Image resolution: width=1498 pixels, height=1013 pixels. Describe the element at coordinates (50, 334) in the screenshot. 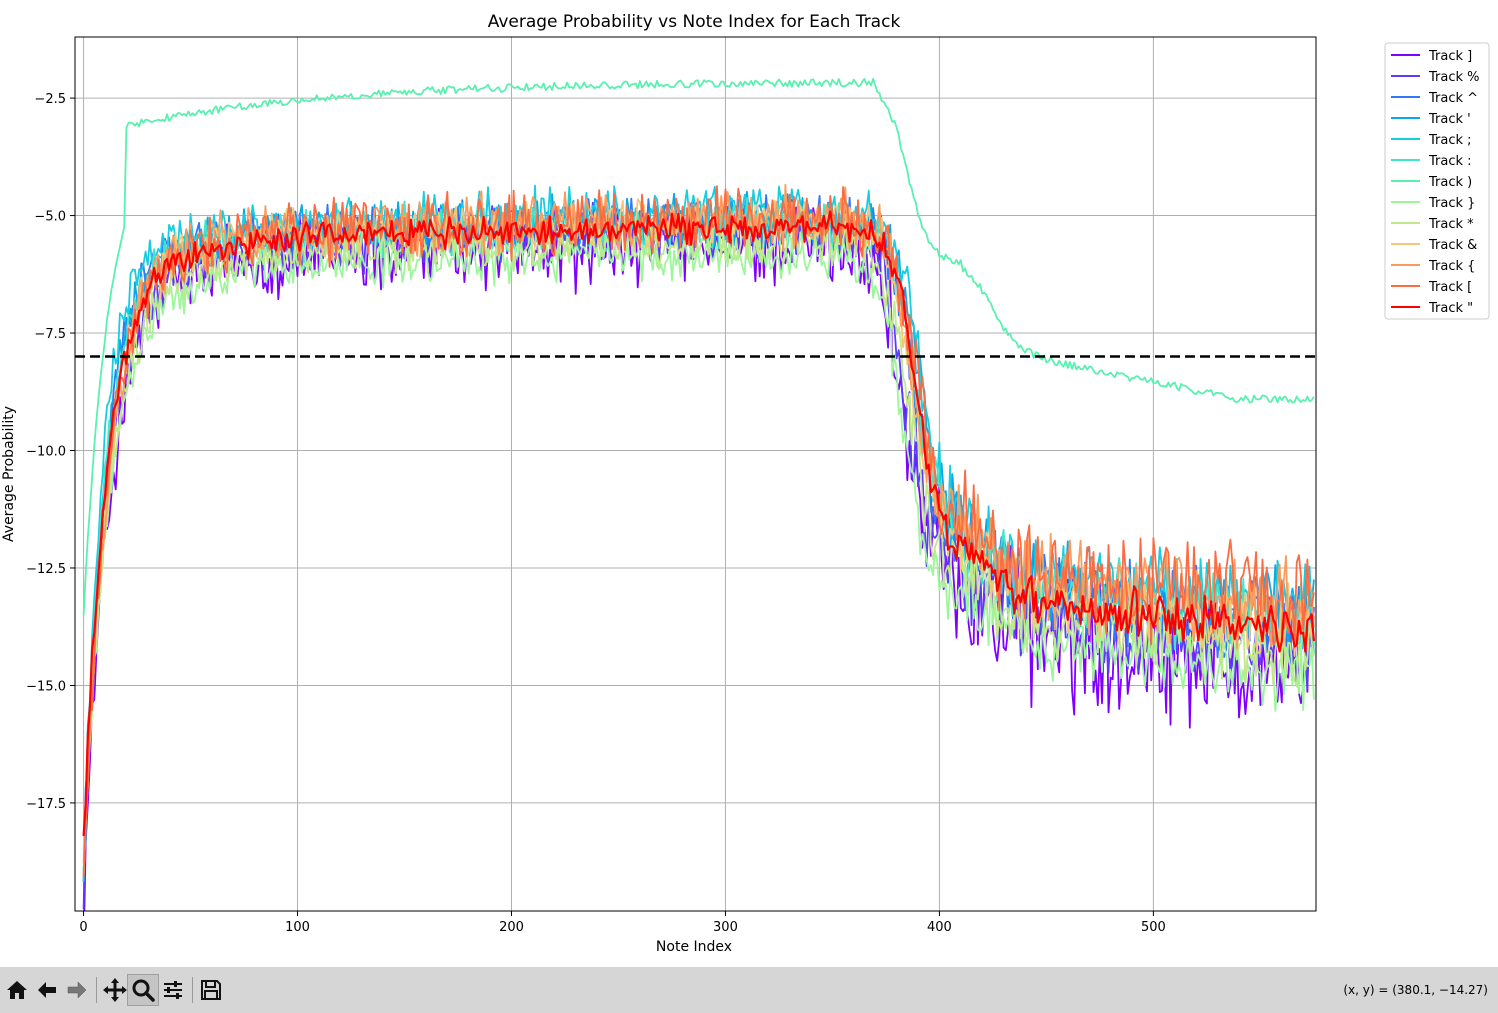

I see `y-tick-label: −7.5` at that location.